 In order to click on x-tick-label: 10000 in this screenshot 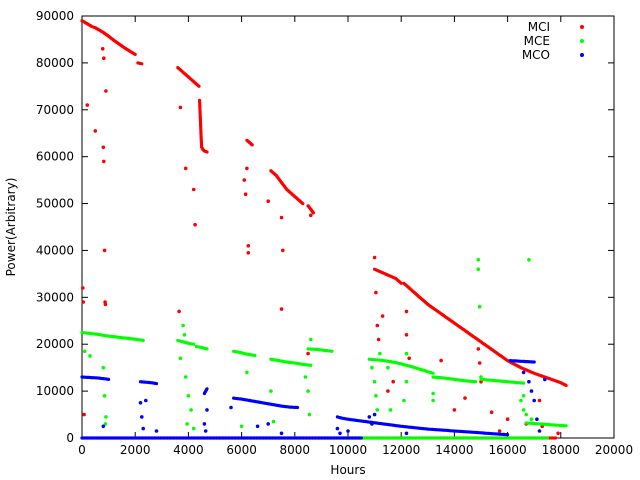, I will do `click(348, 450)`.